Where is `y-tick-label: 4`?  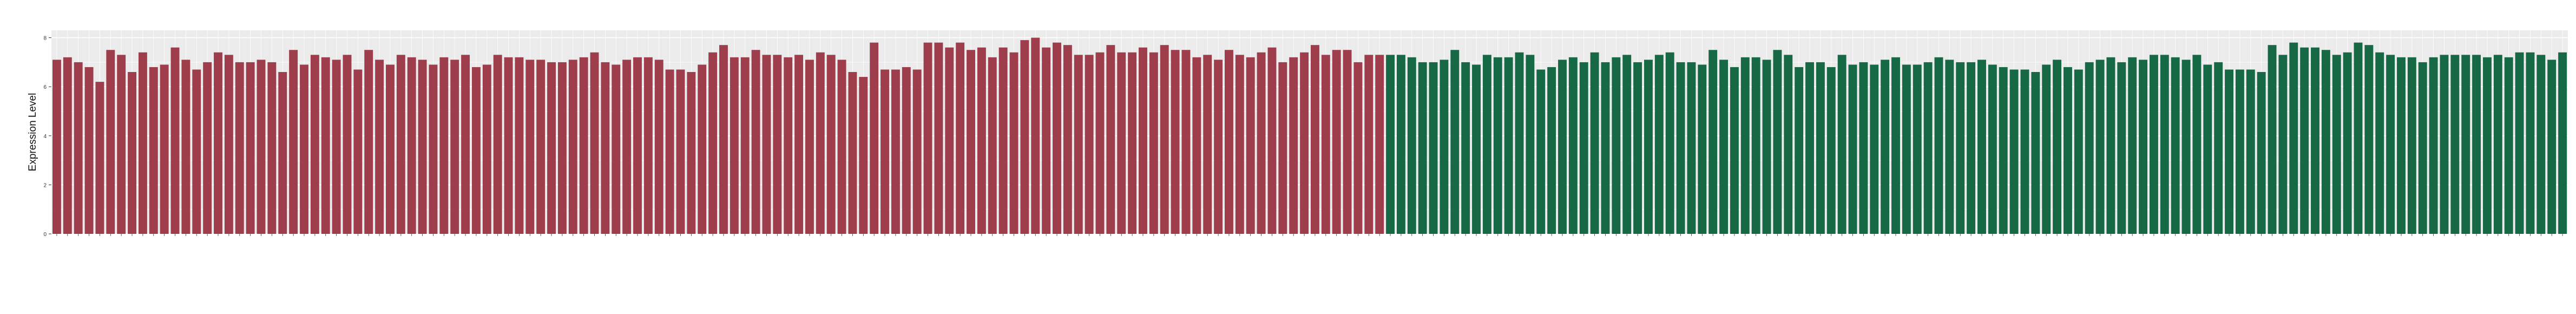
y-tick-label: 4 is located at coordinates (45, 137).